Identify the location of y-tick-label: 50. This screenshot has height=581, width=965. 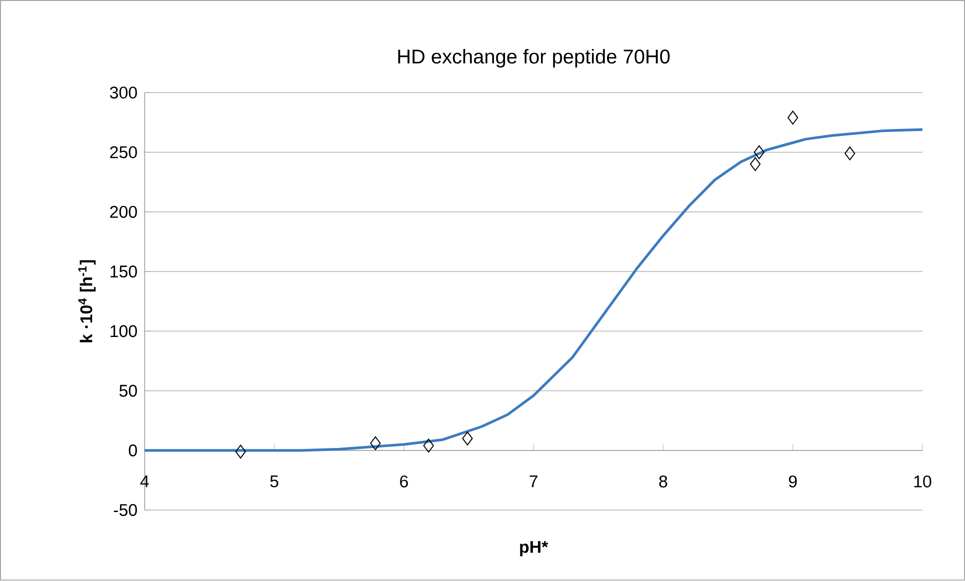
(128, 390).